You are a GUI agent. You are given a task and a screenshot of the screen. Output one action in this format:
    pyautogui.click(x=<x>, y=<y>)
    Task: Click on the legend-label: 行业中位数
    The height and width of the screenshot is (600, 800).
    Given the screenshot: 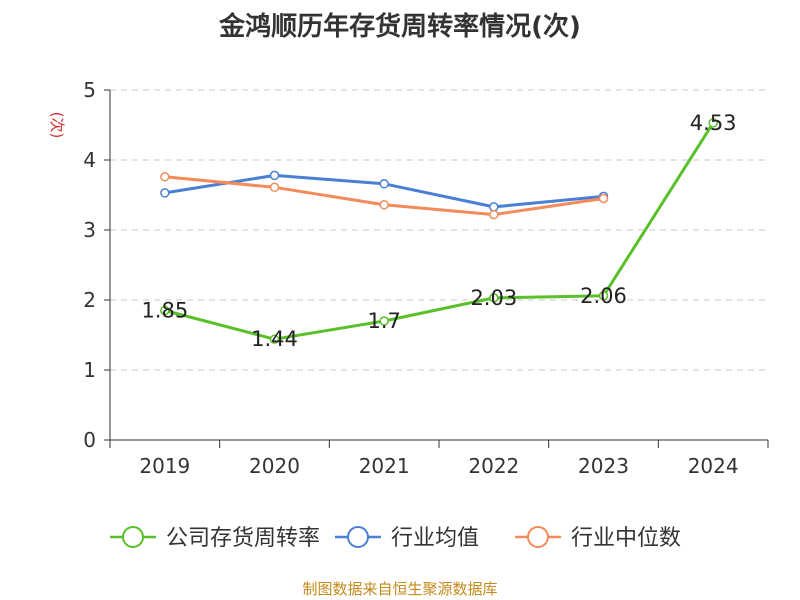 What is the action you would take?
    pyautogui.click(x=626, y=538)
    